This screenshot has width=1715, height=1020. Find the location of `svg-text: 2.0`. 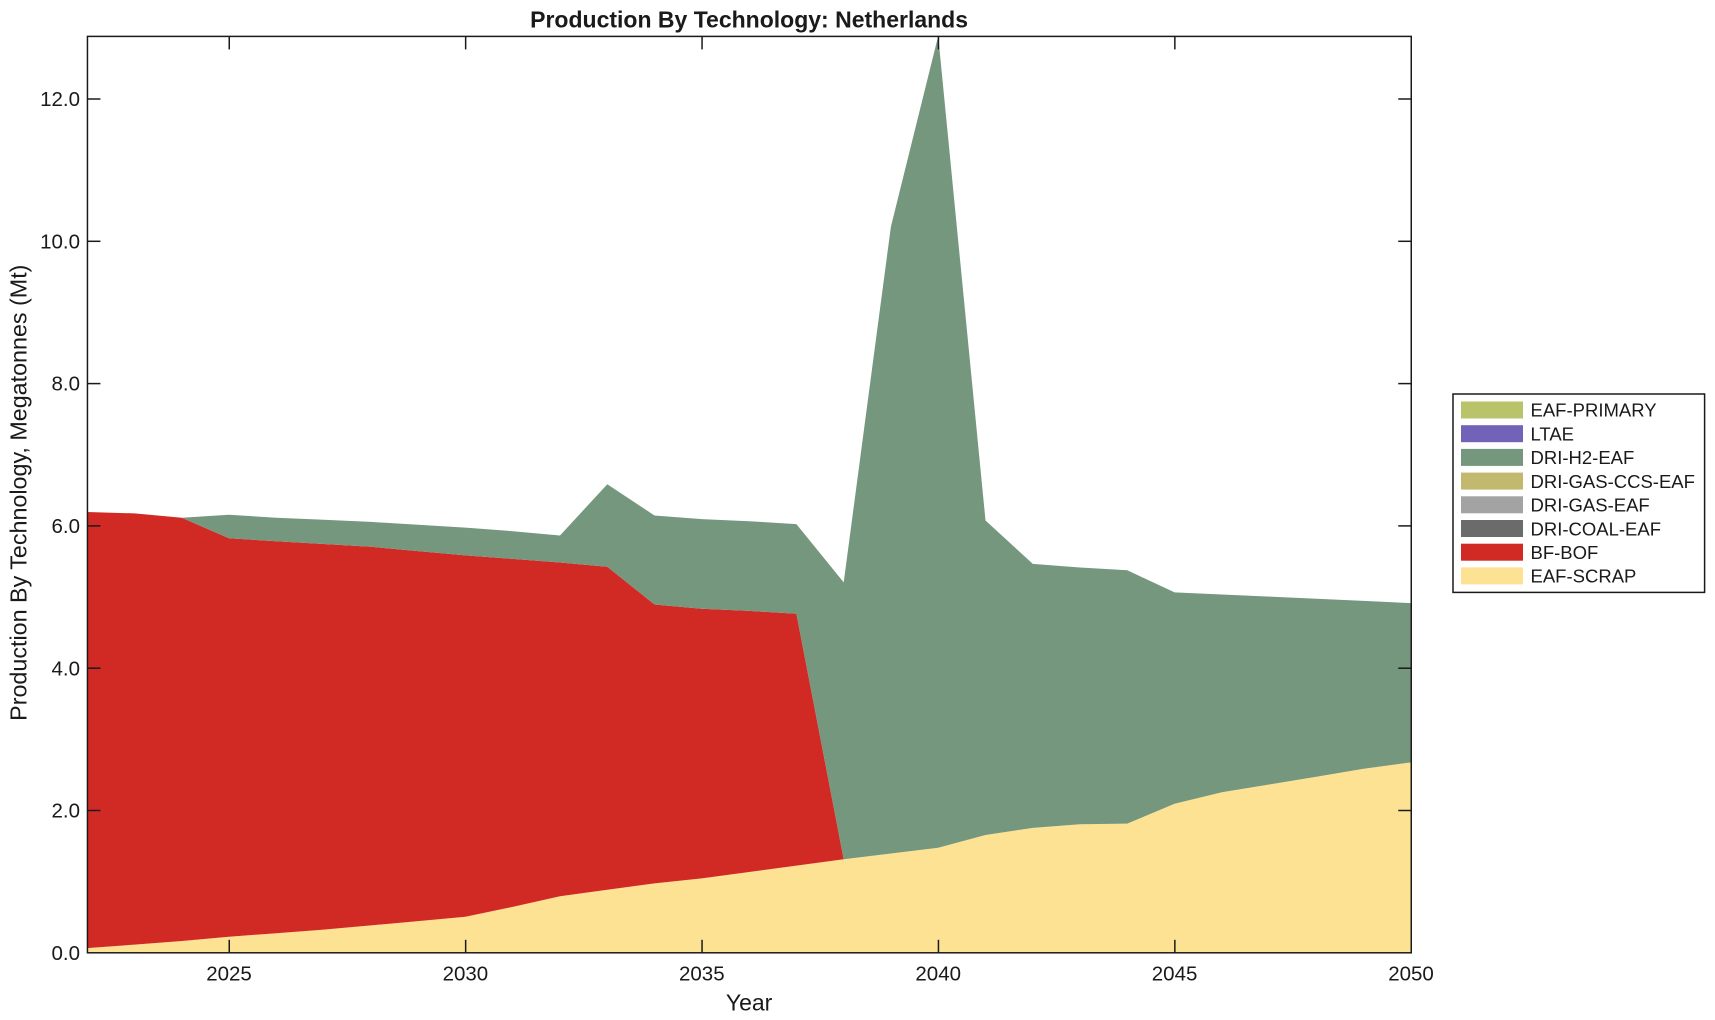

svg-text: 2.0 is located at coordinates (66, 811).